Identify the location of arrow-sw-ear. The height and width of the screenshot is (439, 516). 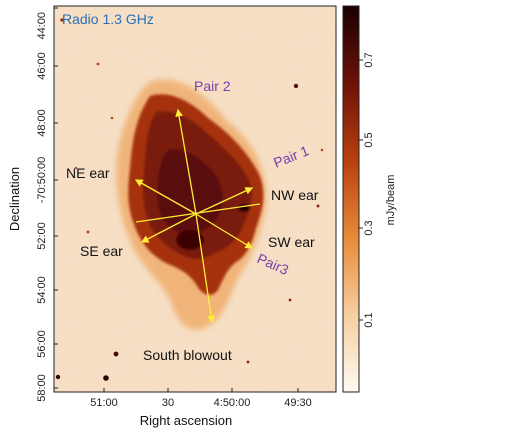
(224, 231).